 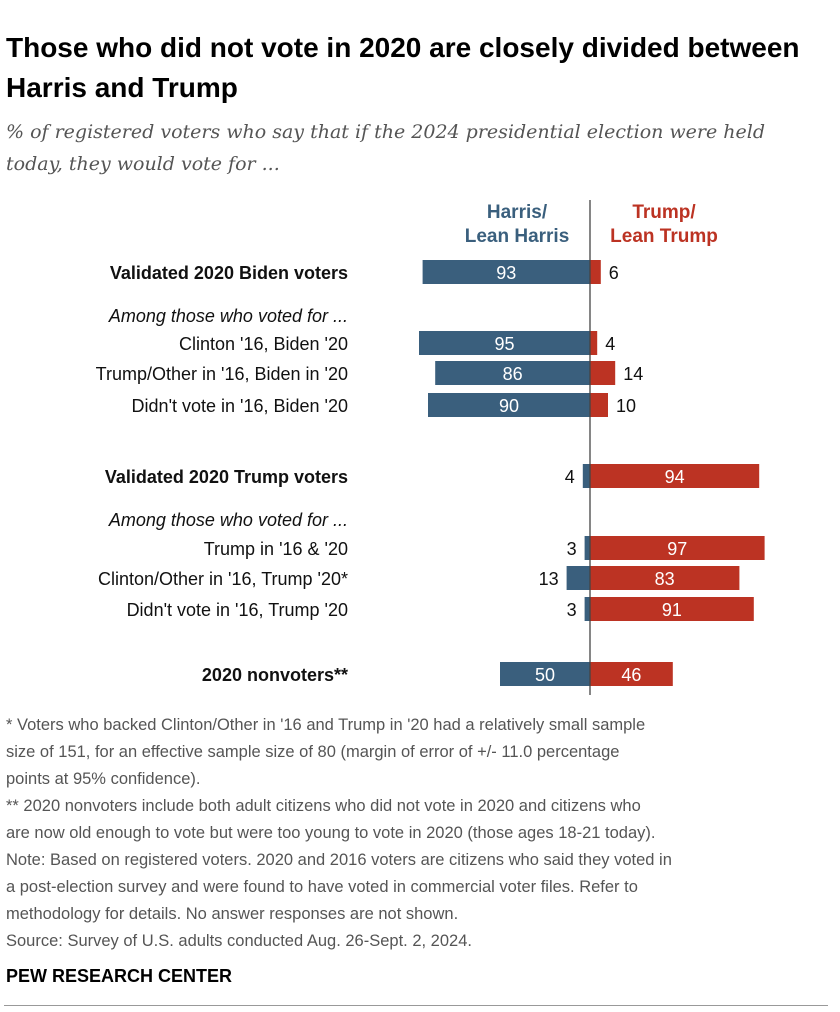 I want to click on data-label-trump: 83, so click(x=665, y=579).